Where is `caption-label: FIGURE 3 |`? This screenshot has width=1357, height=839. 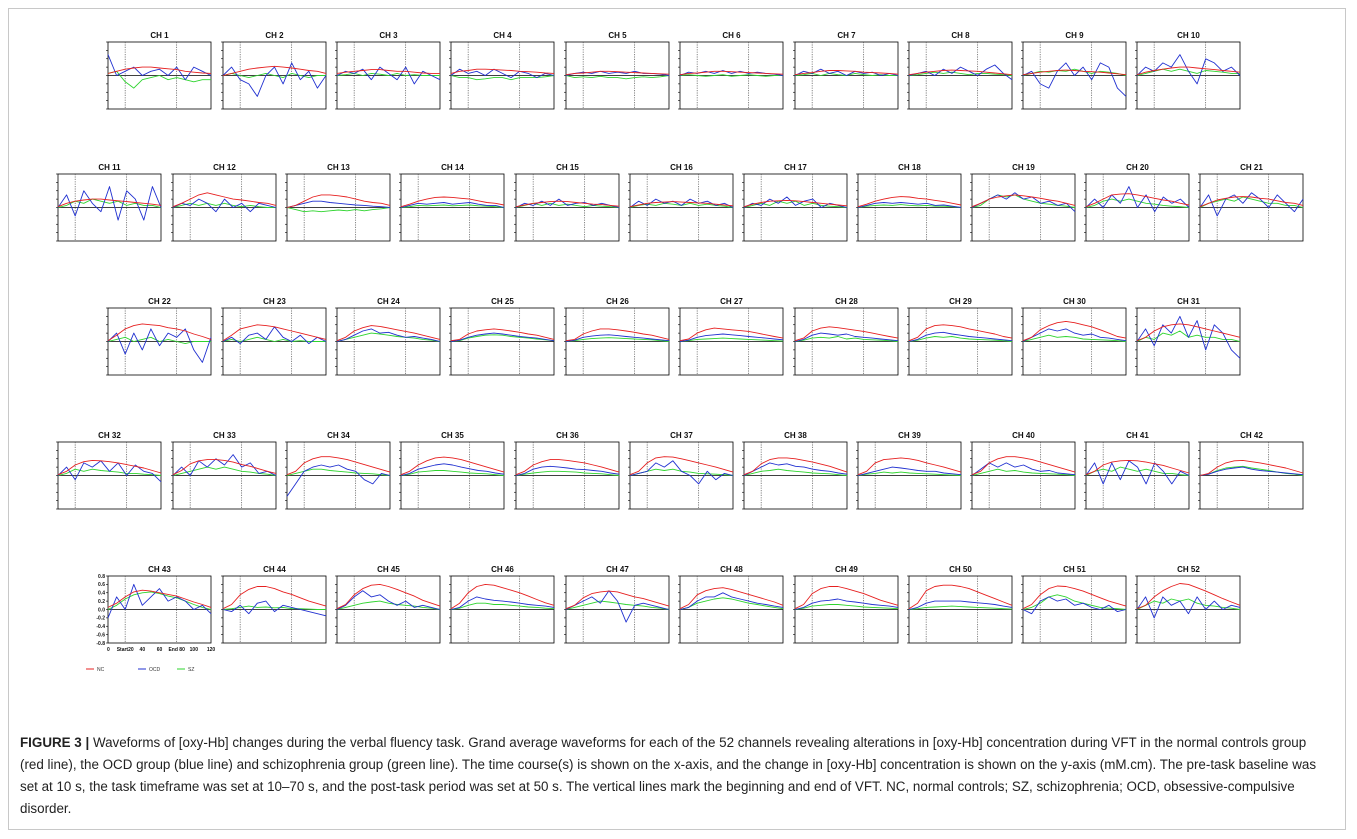
caption-label: FIGURE 3 | is located at coordinates (55, 742).